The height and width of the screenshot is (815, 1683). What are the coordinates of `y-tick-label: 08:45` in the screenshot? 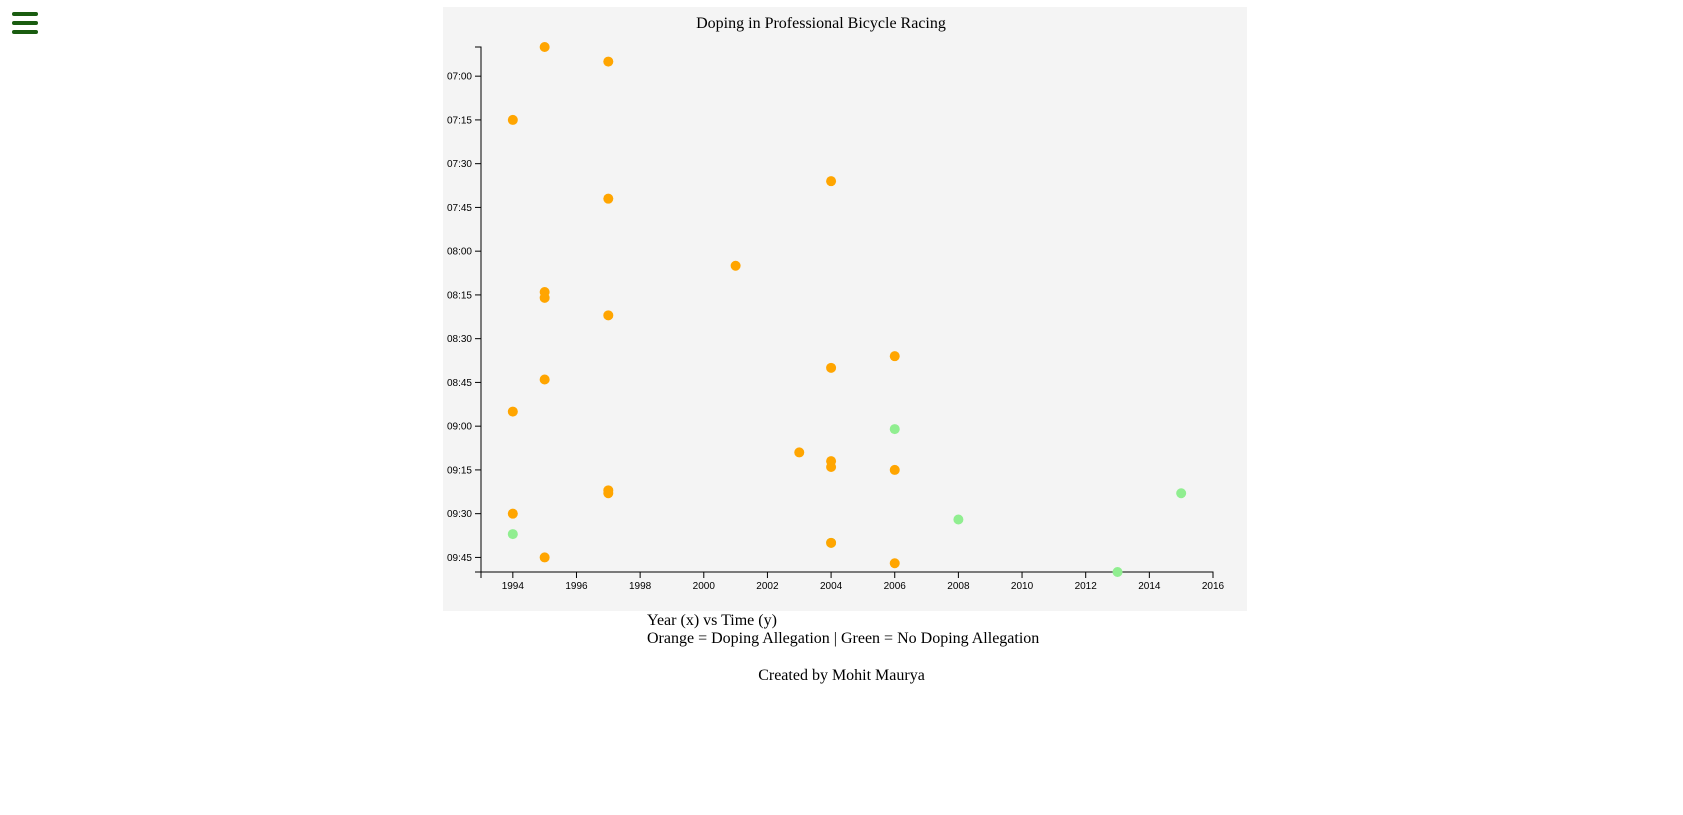 It's located at (459, 383).